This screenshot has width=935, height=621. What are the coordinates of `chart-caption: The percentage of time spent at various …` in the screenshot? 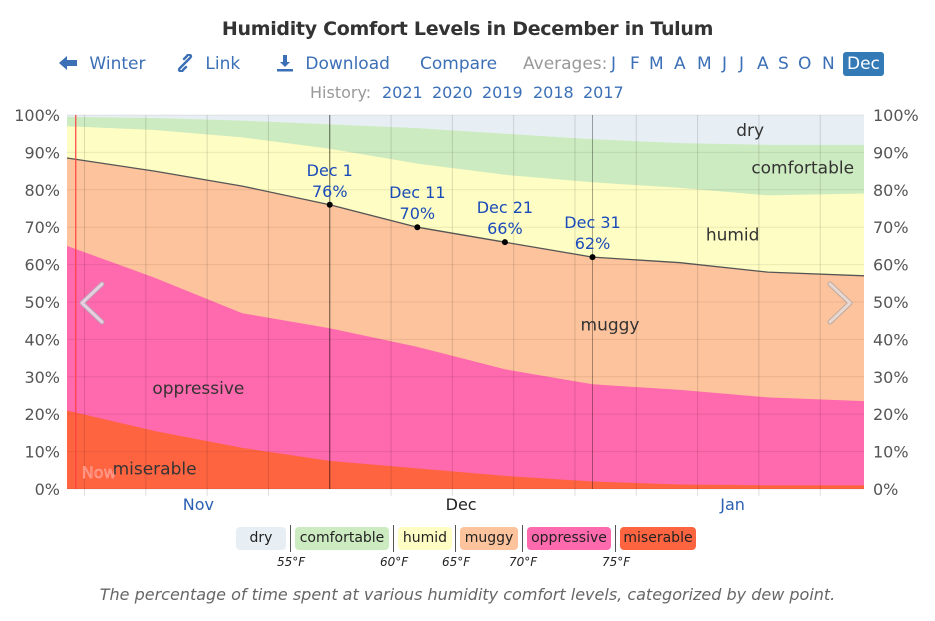 It's located at (467, 594).